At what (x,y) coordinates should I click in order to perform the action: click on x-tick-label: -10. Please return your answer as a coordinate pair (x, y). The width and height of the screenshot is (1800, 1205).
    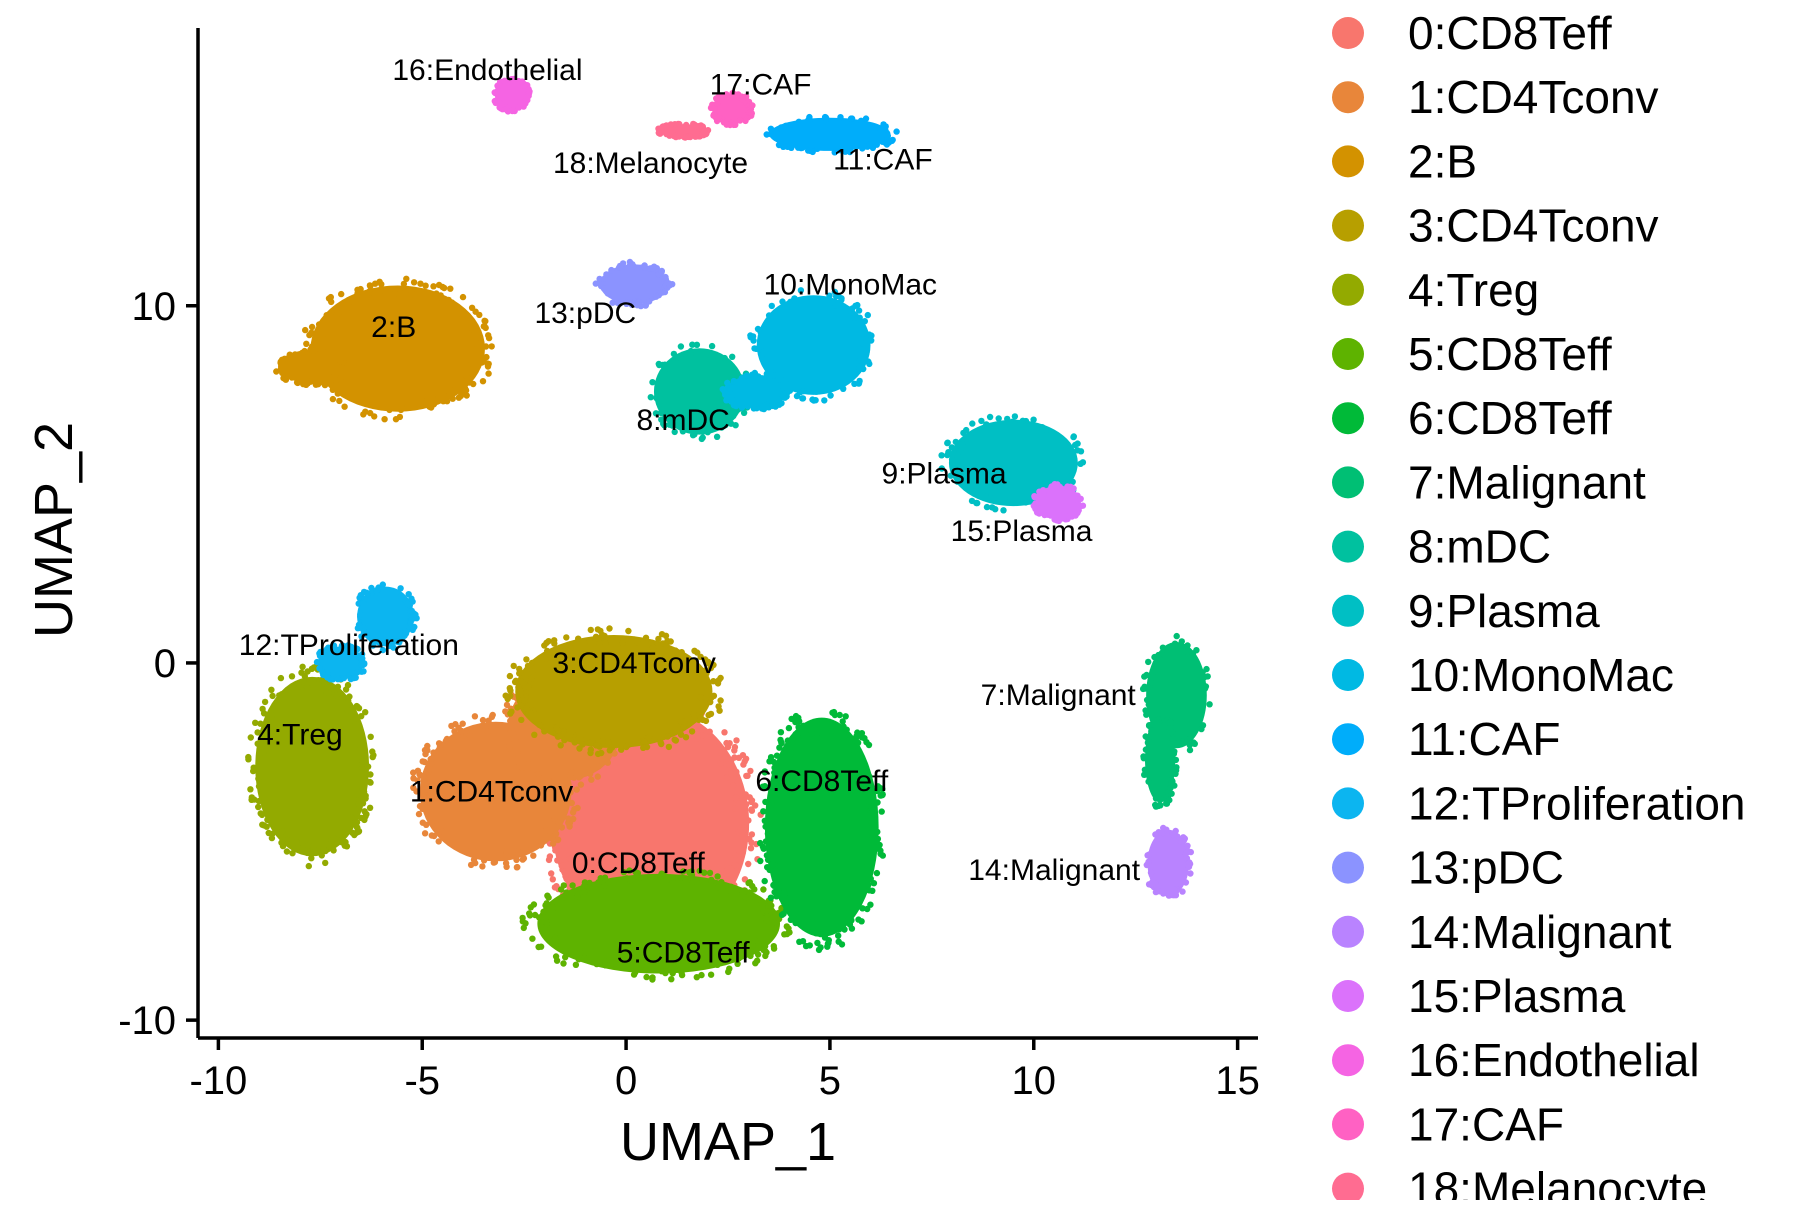
    Looking at the image, I should click on (218, 1081).